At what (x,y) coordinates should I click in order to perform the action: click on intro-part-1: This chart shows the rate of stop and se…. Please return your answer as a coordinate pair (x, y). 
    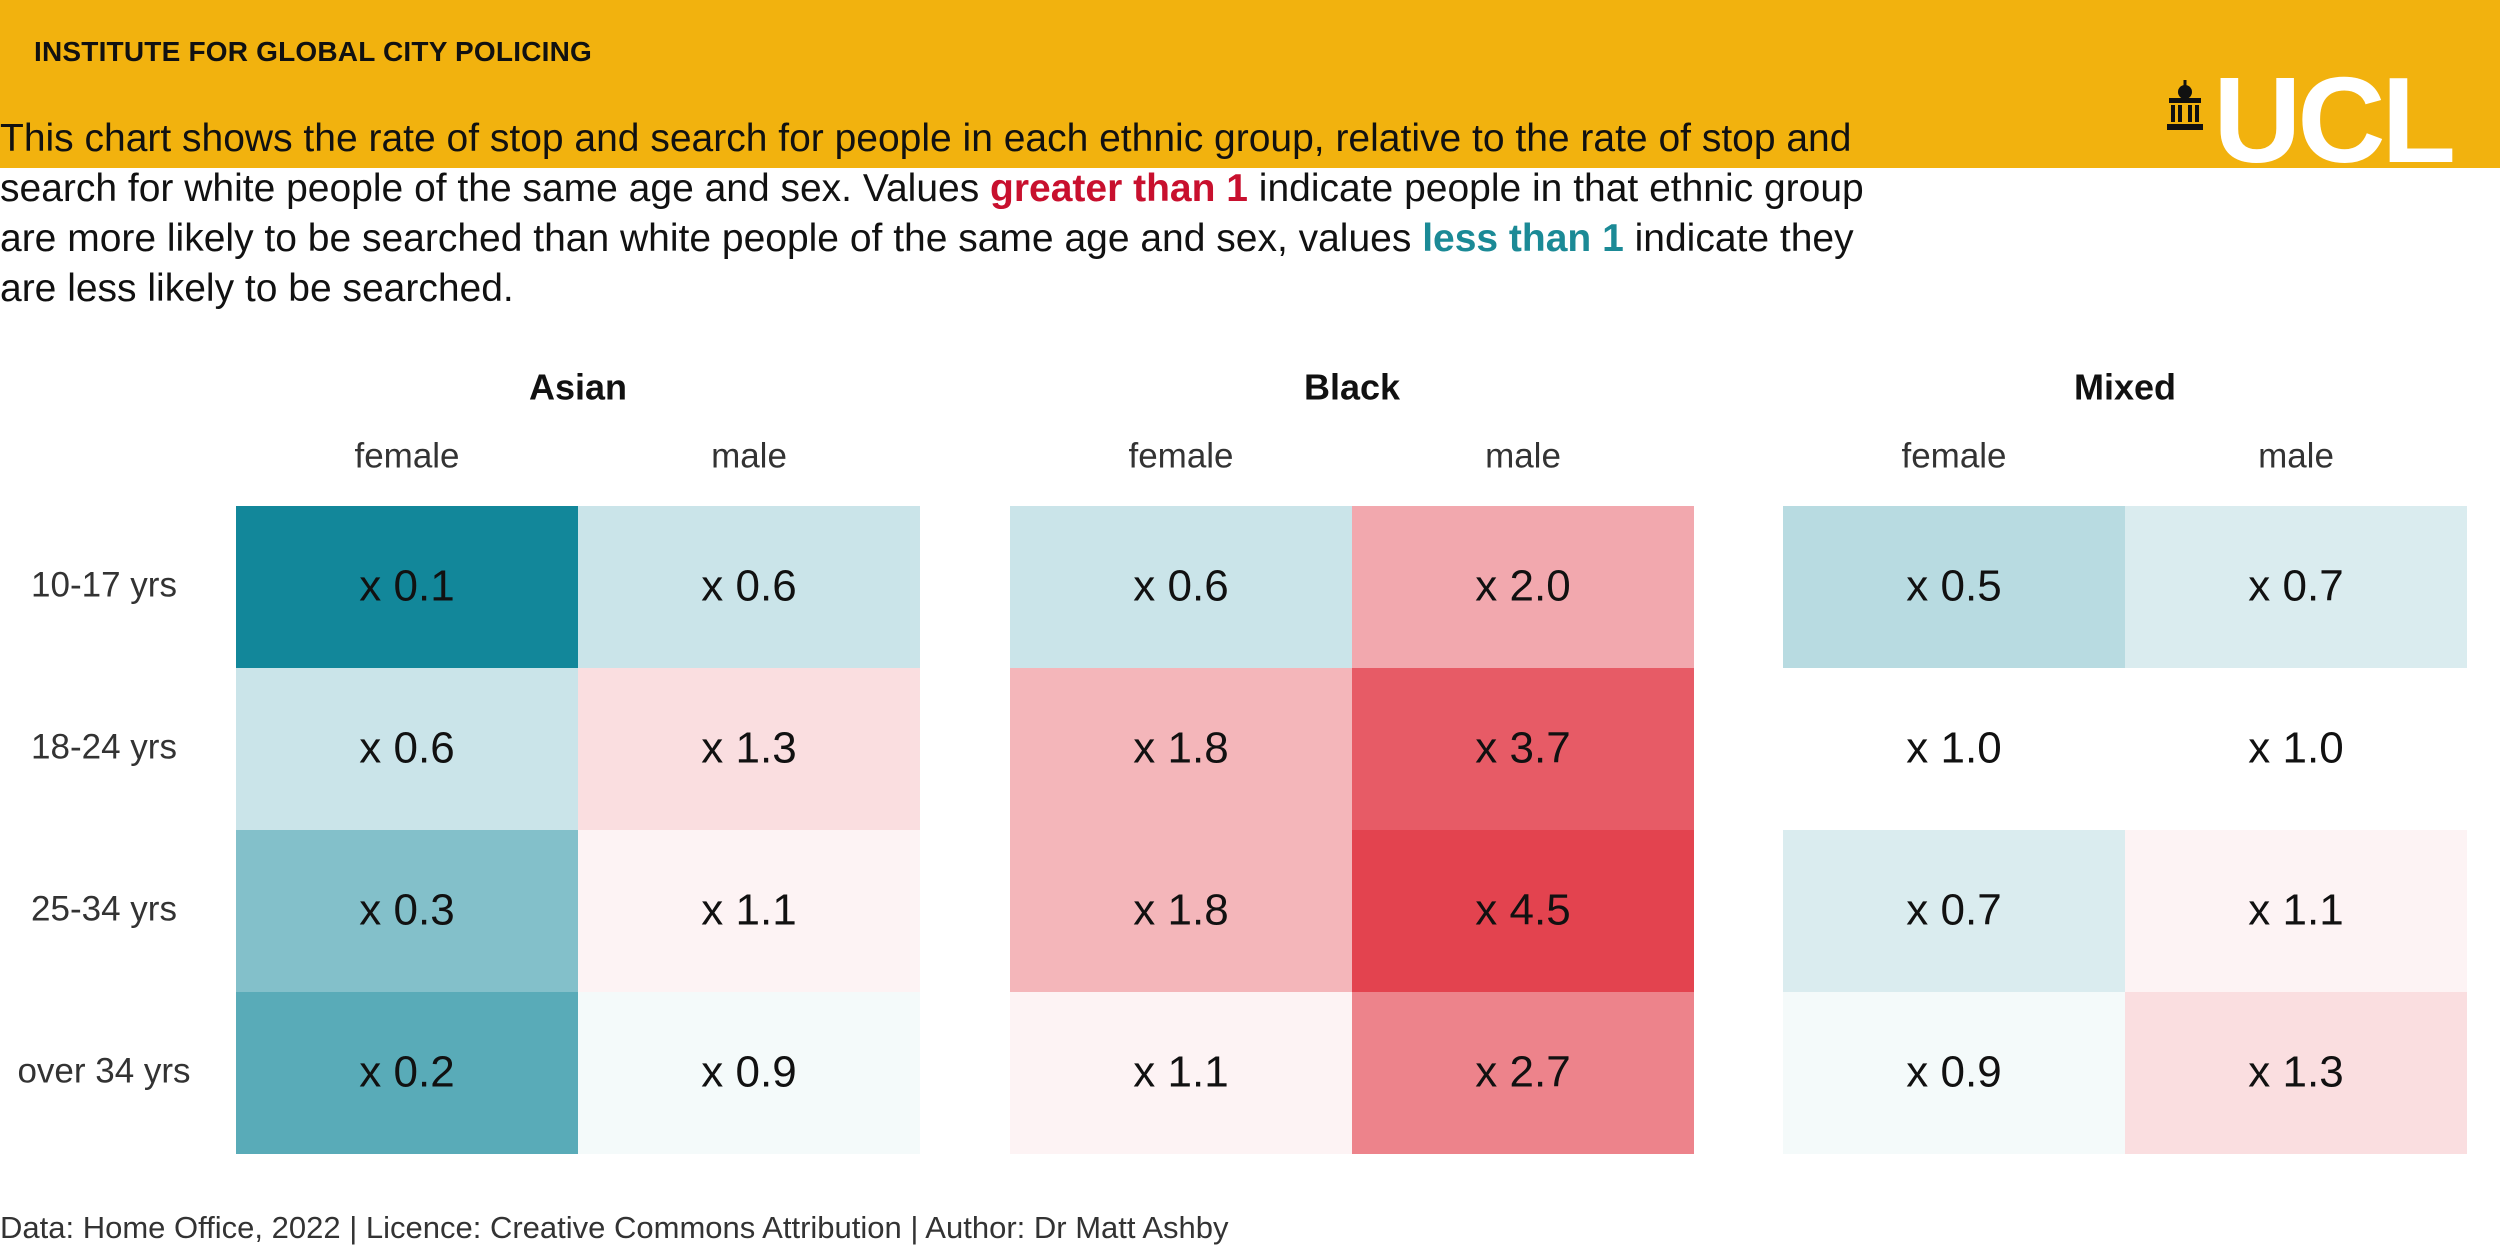
    Looking at the image, I should click on (926, 163).